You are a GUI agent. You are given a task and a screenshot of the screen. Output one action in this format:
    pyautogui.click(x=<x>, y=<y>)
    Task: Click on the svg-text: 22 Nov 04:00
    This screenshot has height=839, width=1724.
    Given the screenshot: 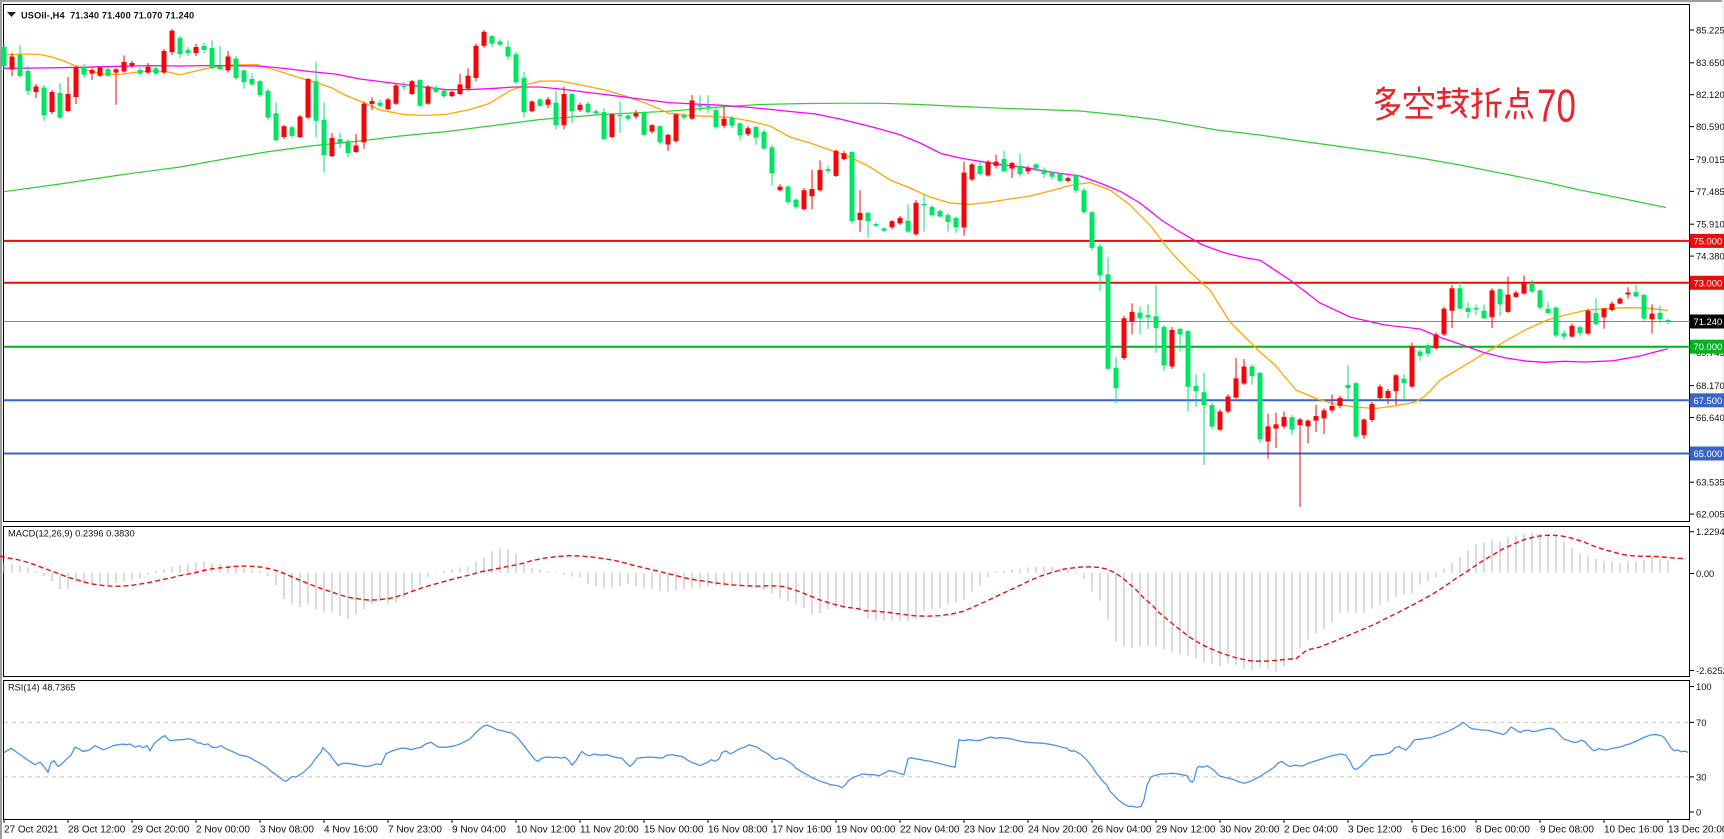 What is the action you would take?
    pyautogui.click(x=930, y=830)
    